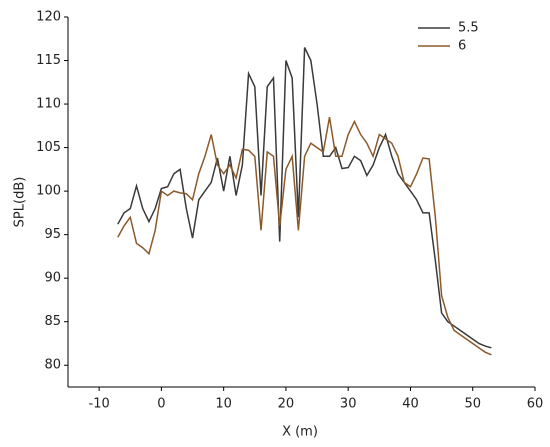 This screenshot has height=447, width=550. Describe the element at coordinates (48, 147) in the screenshot. I see `y-tick-label: 105` at that location.